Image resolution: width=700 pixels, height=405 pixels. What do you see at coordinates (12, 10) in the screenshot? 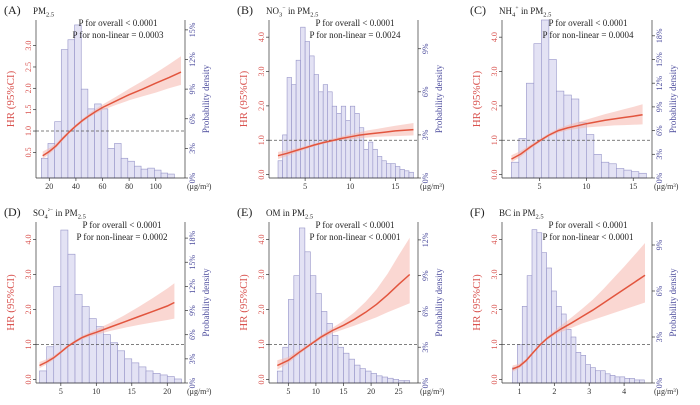
I see `panel-letter: (A)` at bounding box center [12, 10].